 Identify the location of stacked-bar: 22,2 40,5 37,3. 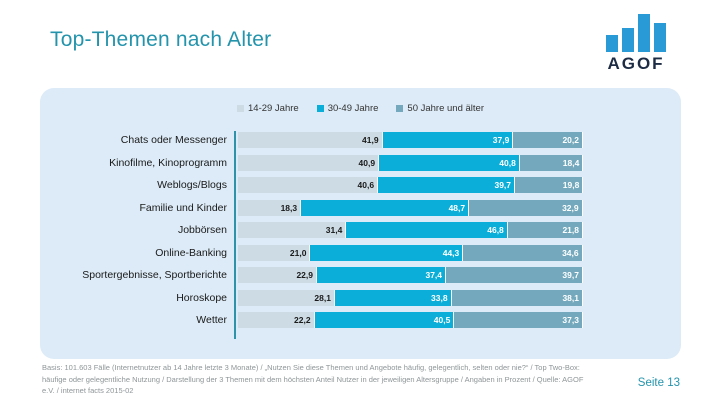
(410, 320).